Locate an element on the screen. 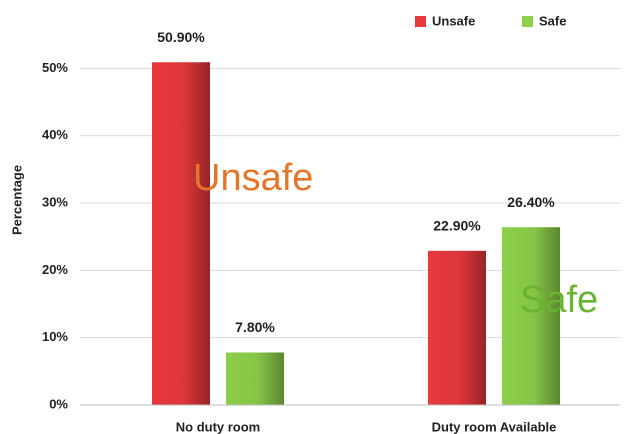  y-tick-label: 30% is located at coordinates (55, 201).